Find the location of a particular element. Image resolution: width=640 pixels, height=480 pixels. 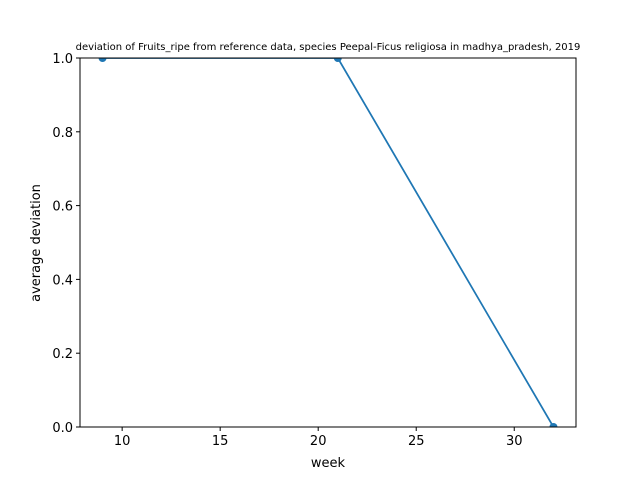

x-axis-label: week is located at coordinates (328, 463).